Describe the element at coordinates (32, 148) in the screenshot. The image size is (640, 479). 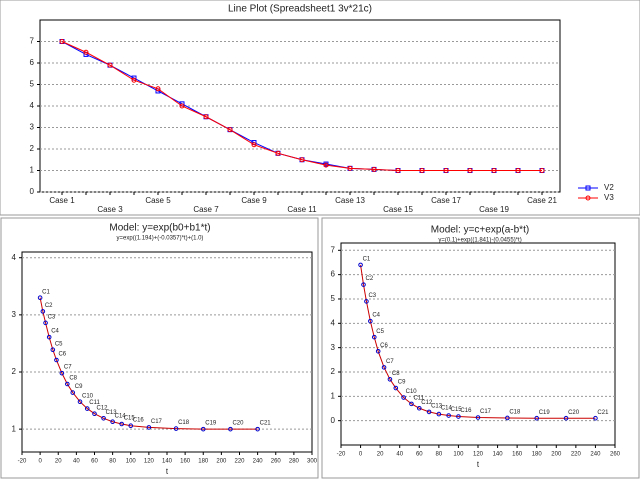
I see `y-tick-label: 2` at that location.